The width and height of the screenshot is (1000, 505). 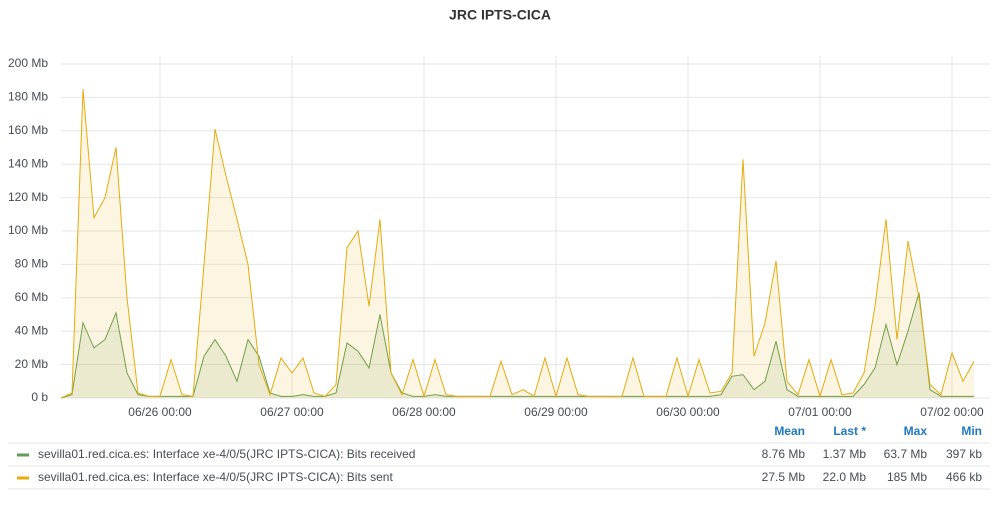 I want to click on legend-stat: 22.0 Mb, so click(x=845, y=477).